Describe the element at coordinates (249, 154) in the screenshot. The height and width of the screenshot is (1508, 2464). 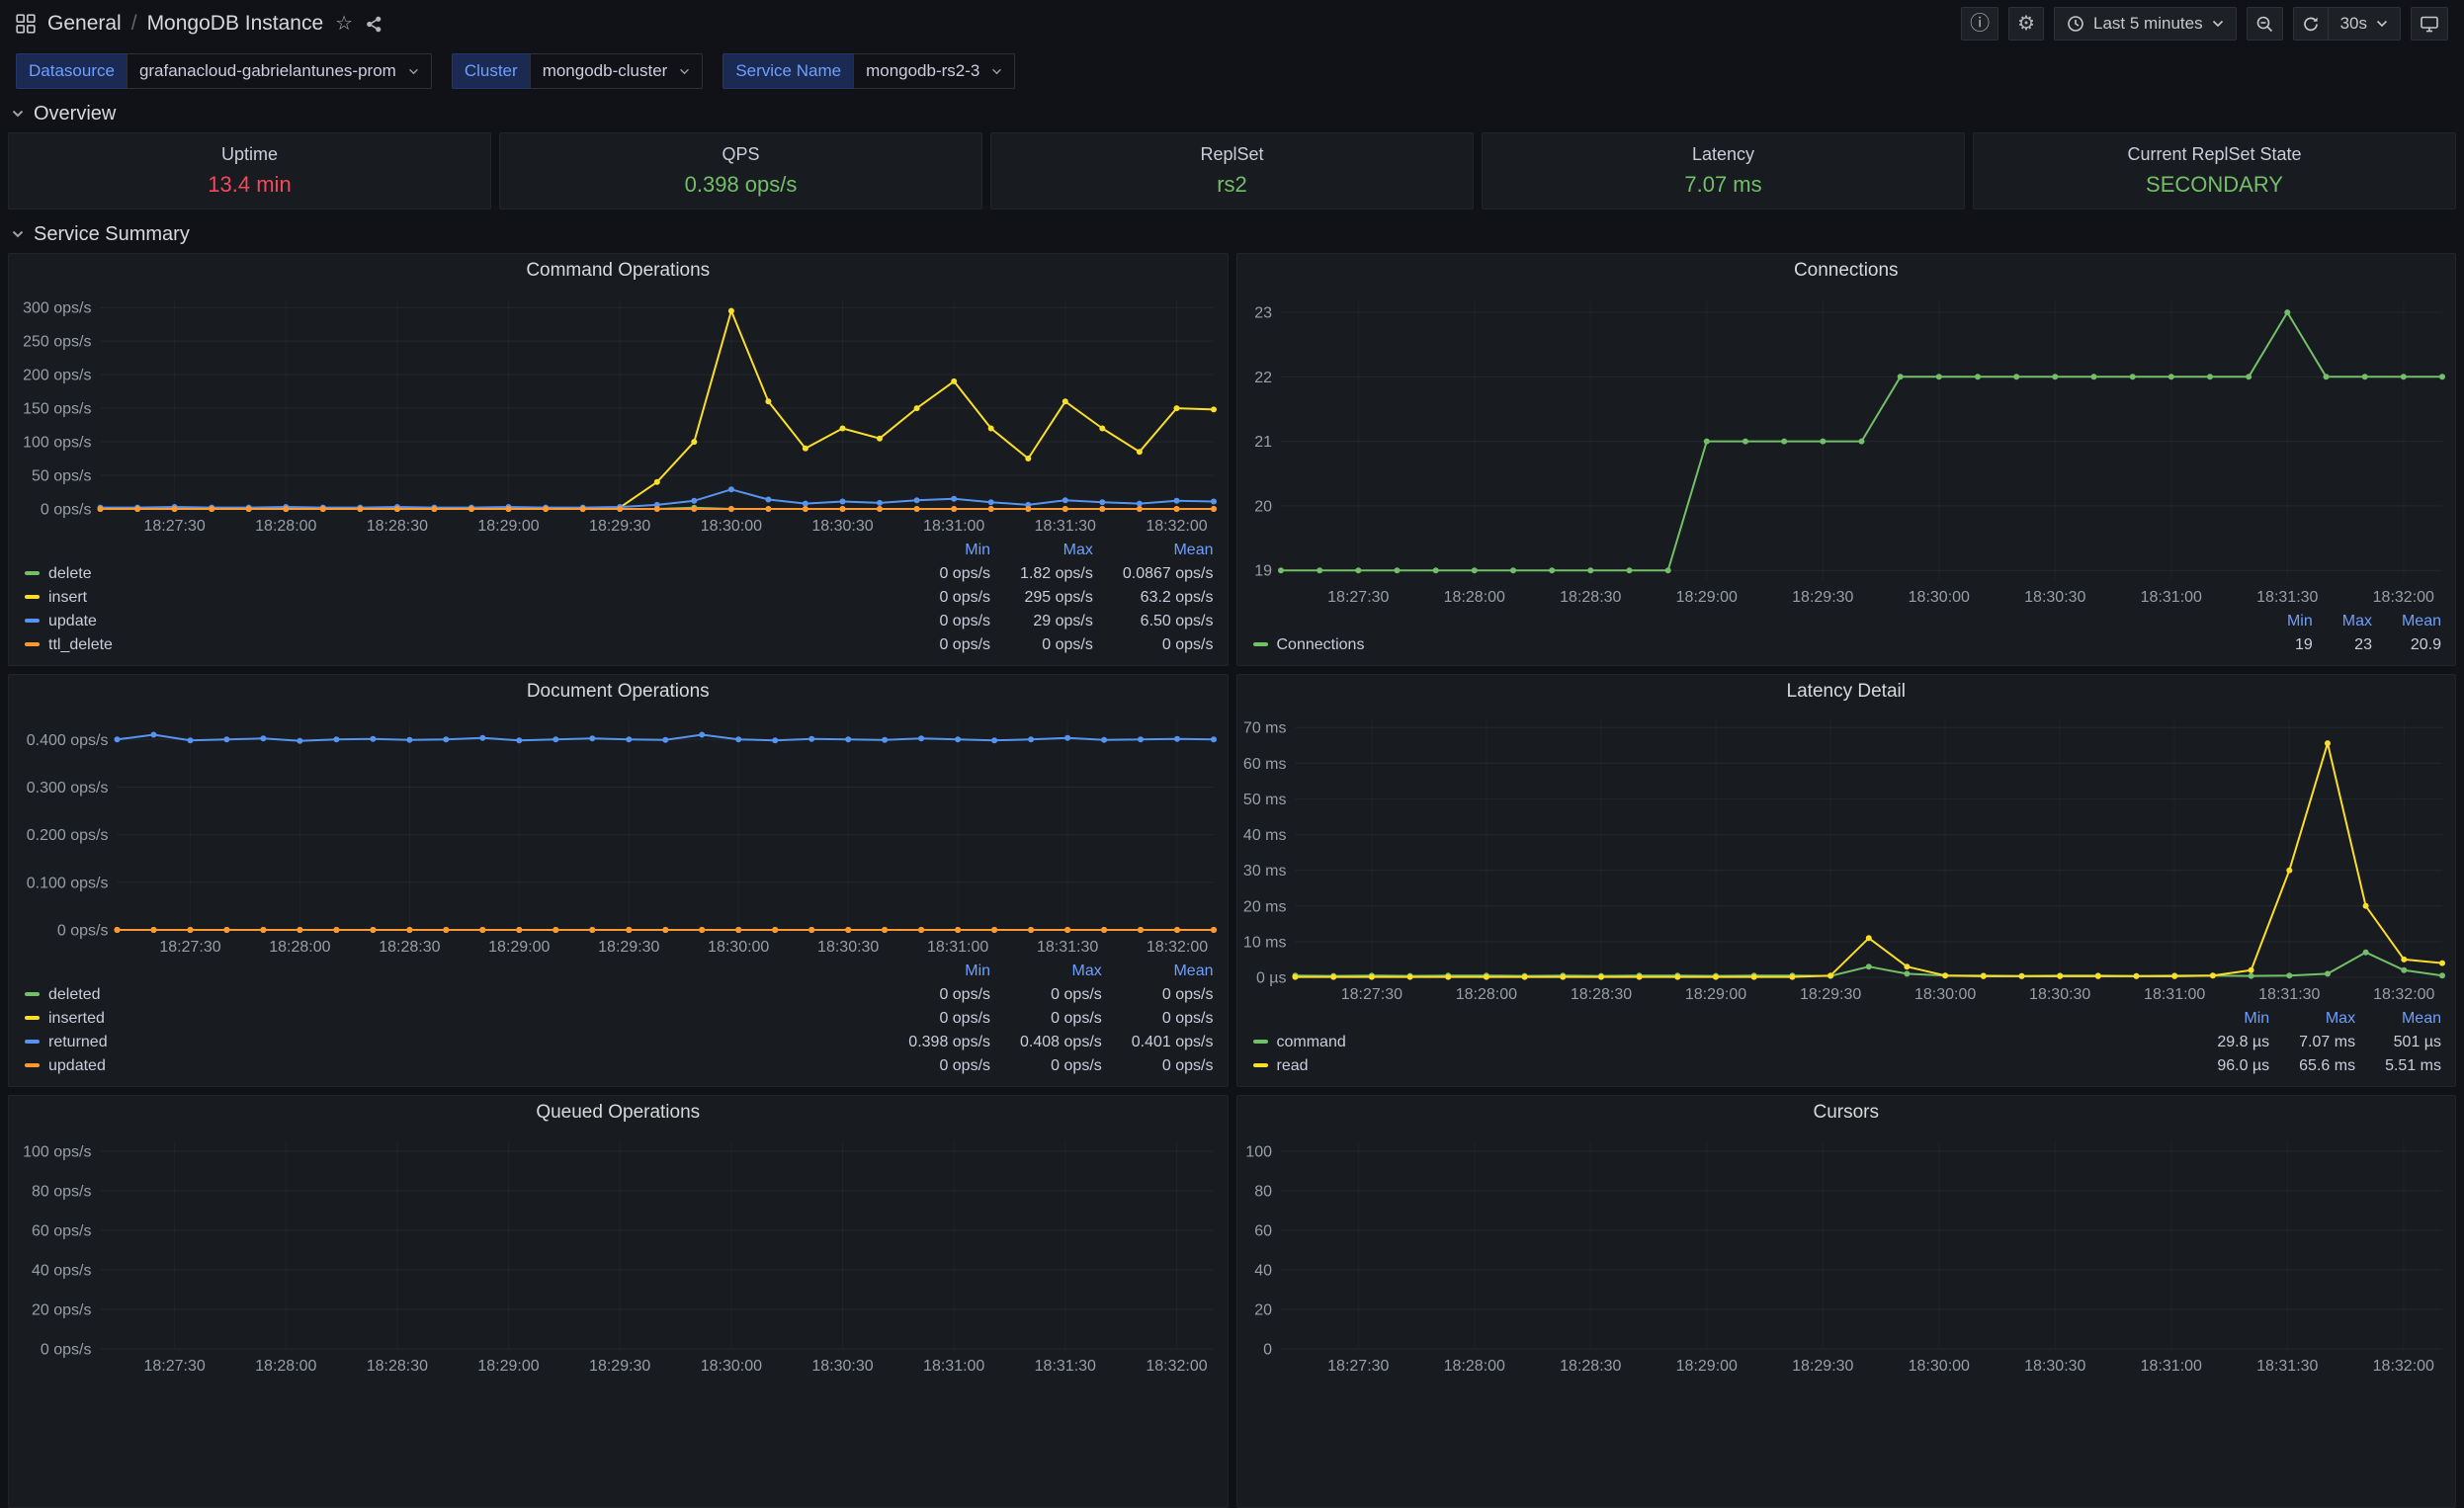
I see `stat-title: Uptime` at that location.